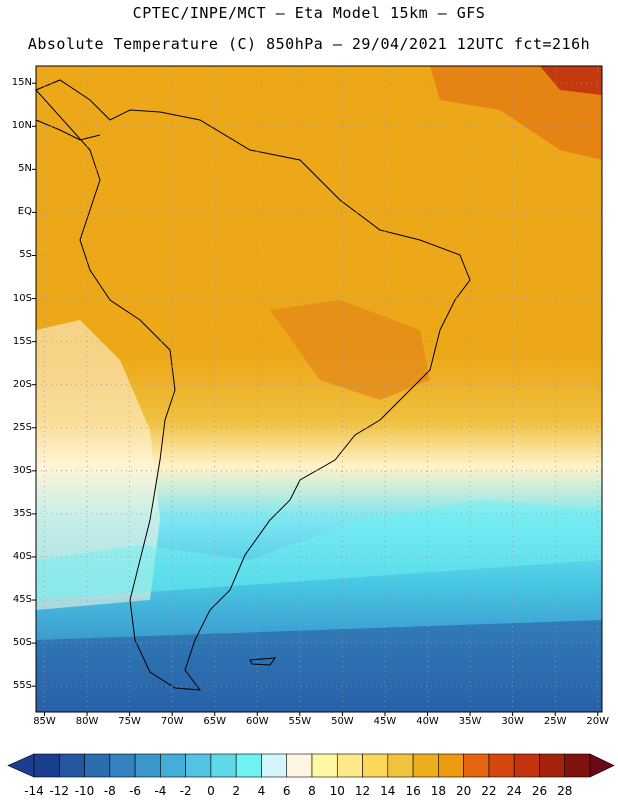 The width and height of the screenshot is (618, 800). What do you see at coordinates (215, 721) in the screenshot?
I see `lon-label: 65W` at bounding box center [215, 721].